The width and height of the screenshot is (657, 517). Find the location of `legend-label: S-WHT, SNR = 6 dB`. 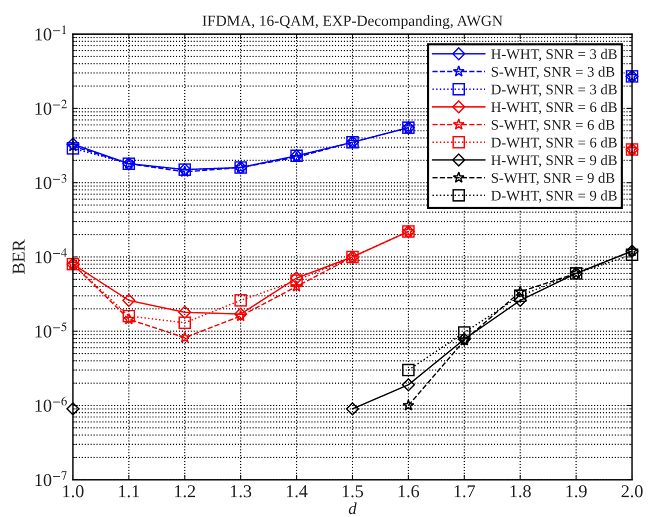

legend-label: S-WHT, SNR = 6 dB is located at coordinates (553, 126).